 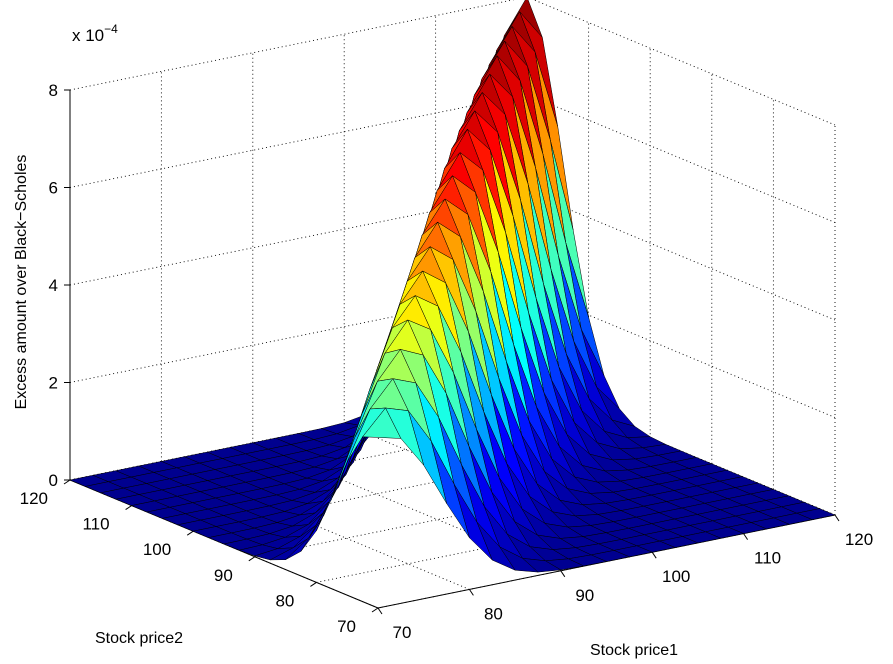 I want to click on z-tick-label: 2, so click(x=53, y=383).